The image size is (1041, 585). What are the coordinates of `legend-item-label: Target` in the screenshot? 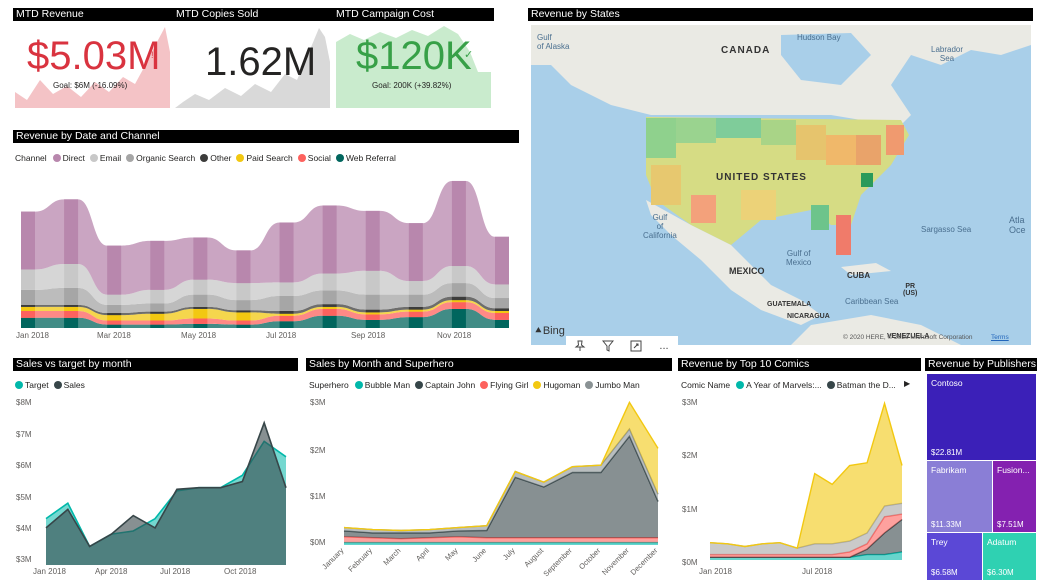 It's located at (37, 385).